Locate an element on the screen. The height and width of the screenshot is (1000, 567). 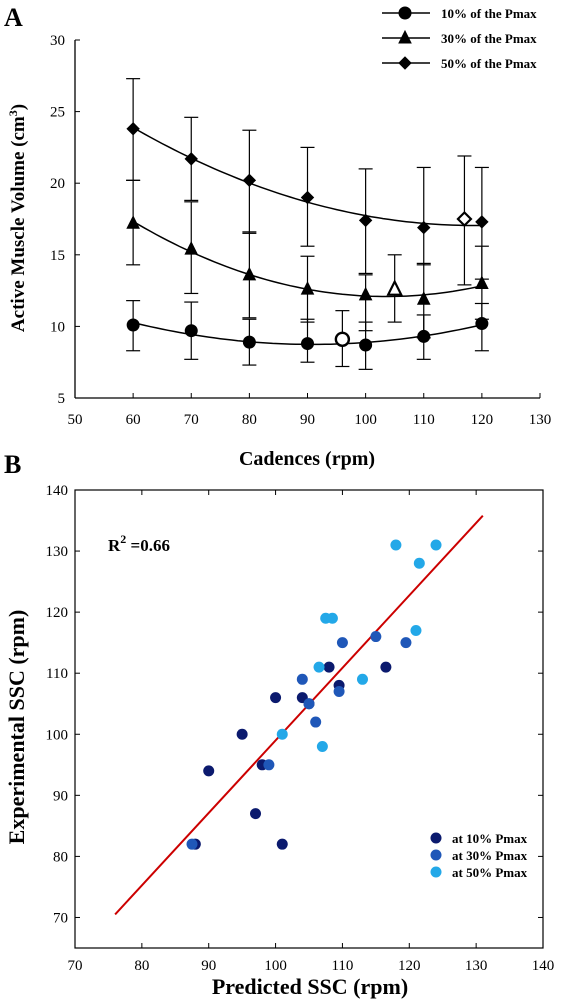
chart-b-legend-label: at 30% Pmax is located at coordinates (490, 855).